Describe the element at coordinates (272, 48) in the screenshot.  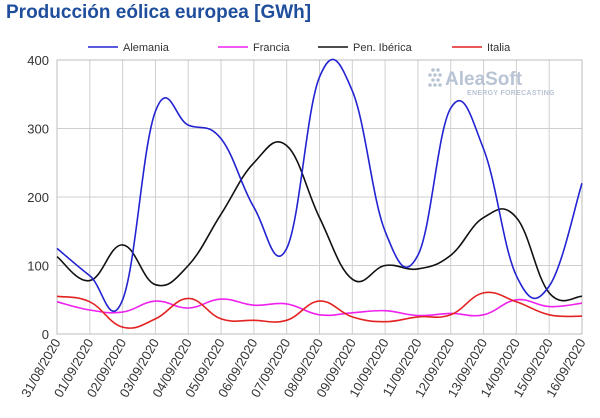
I see `legend-label: Francia` at that location.